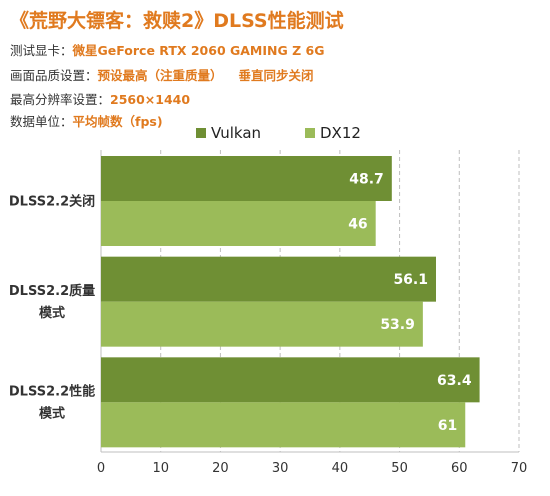 The image size is (550, 496). I want to click on info-line-resolution: 最高分辨率设置：2560×1440, so click(100, 98).